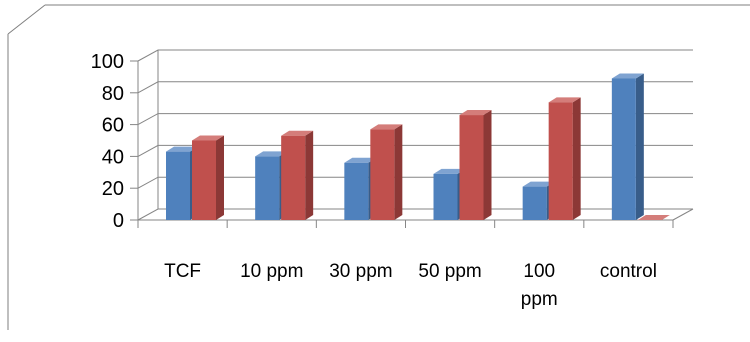 Image resolution: width=750 pixels, height=342 pixels. Describe the element at coordinates (628, 271) in the screenshot. I see `x-tick-label: control` at that location.